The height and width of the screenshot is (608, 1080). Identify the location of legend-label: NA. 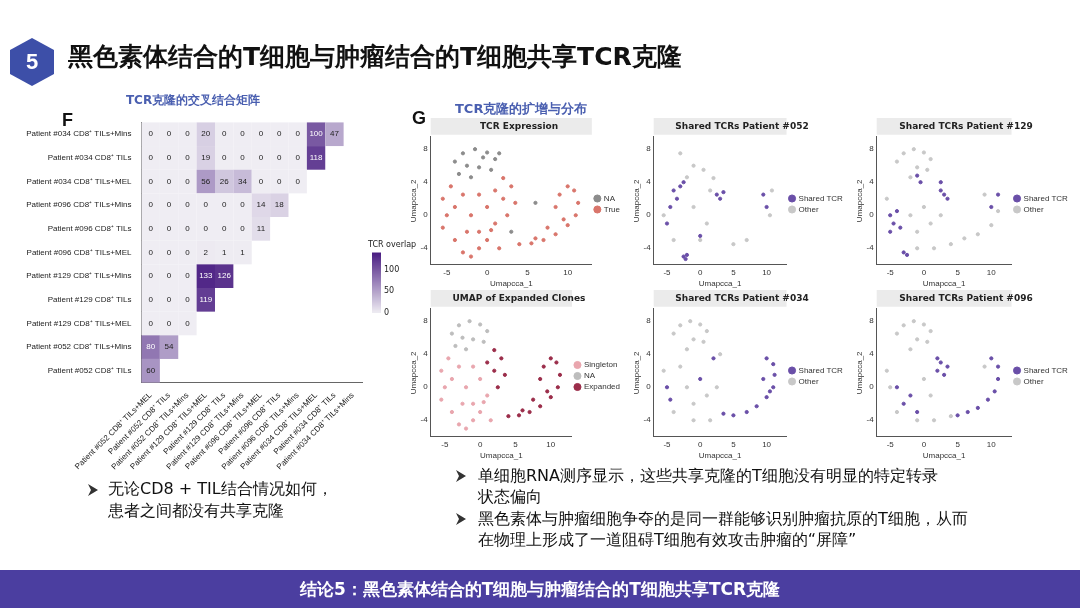
(609, 198).